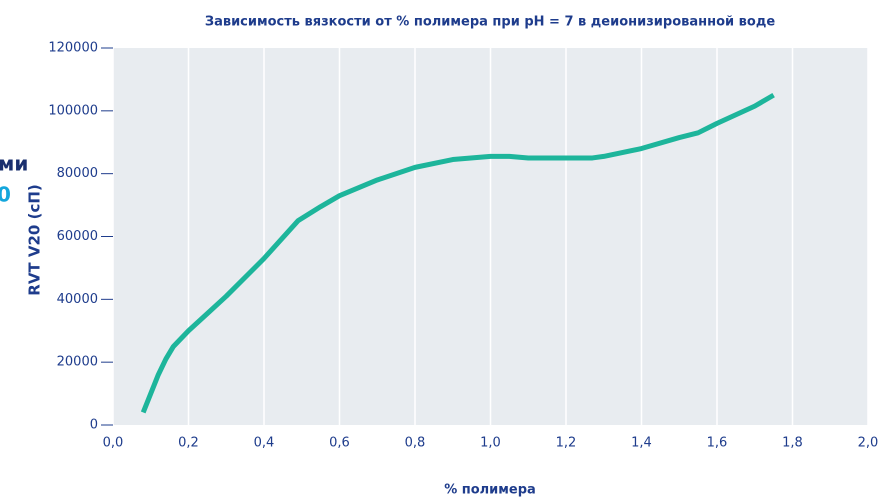 Image resolution: width=883 pixels, height=498 pixels. Describe the element at coordinates (490, 443) in the screenshot. I see `x-tick-label: 1,0` at that location.